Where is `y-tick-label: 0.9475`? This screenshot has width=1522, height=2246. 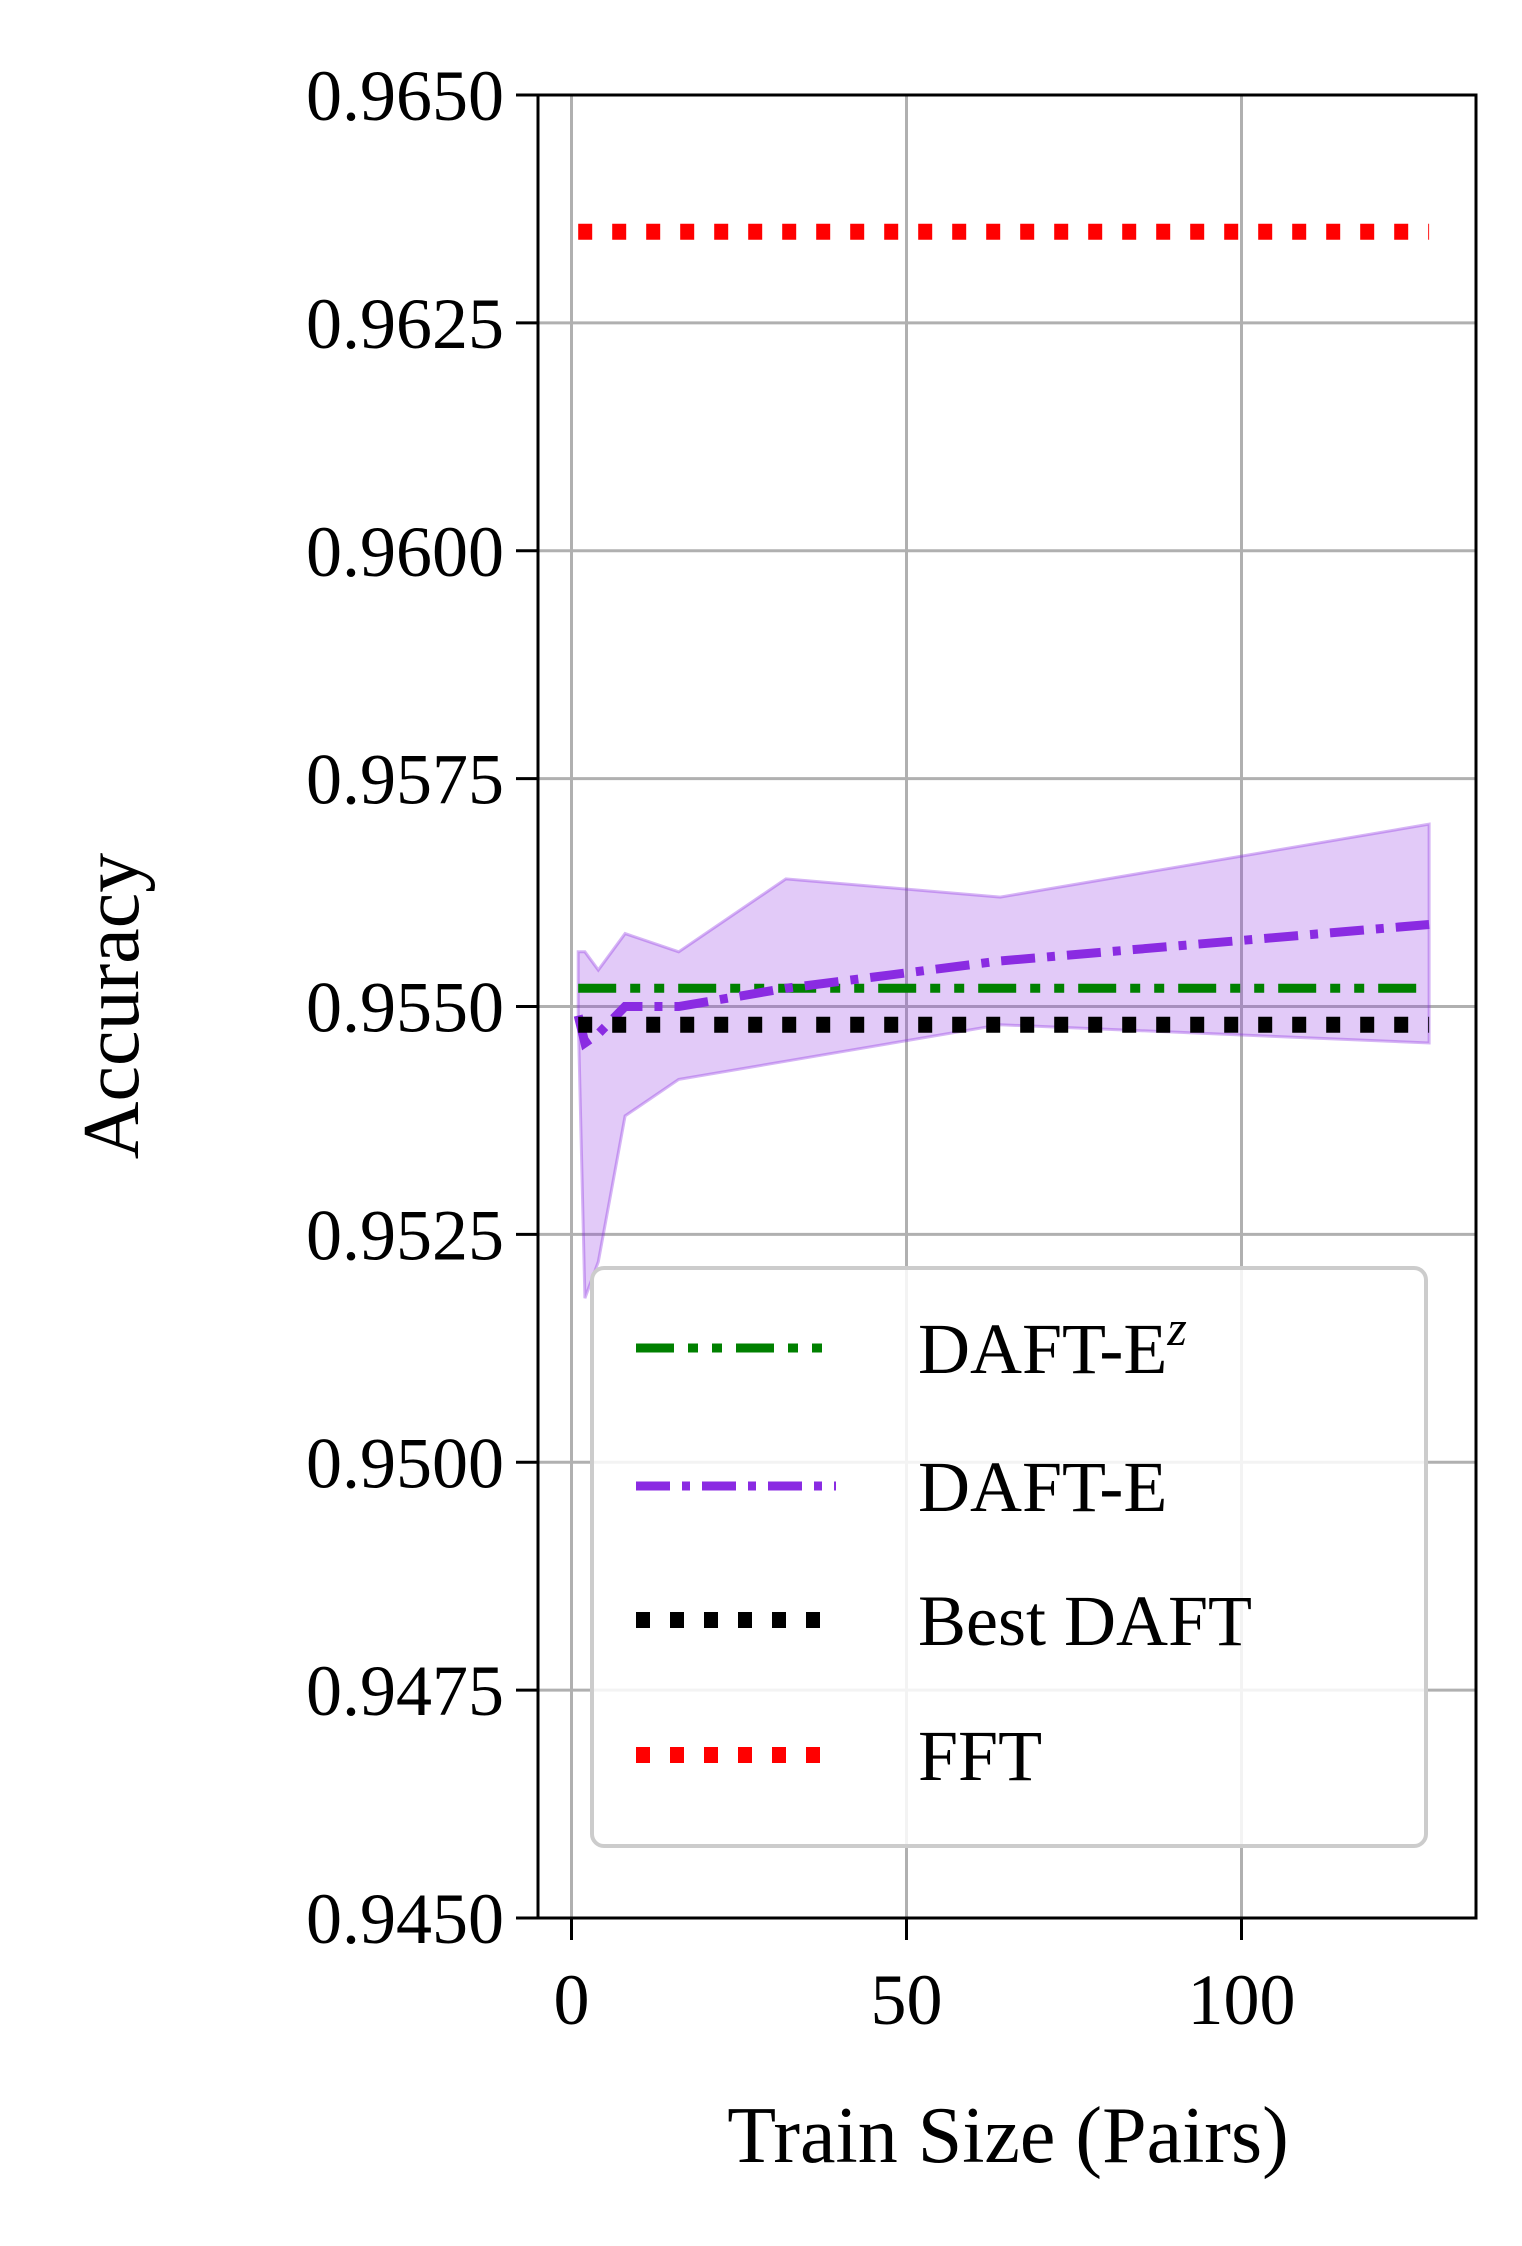 y-tick-label: 0.9475 is located at coordinates (405, 1691).